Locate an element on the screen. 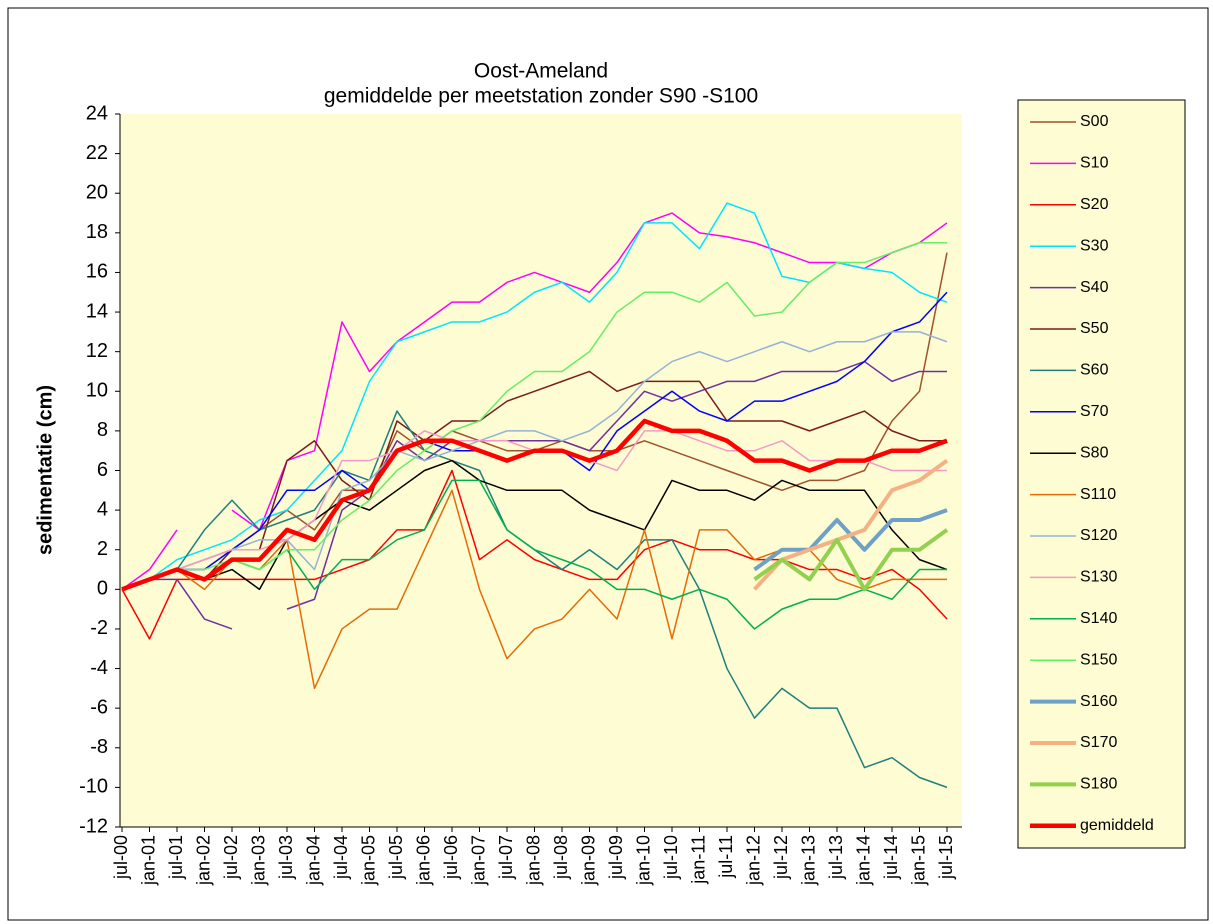 This screenshot has height=924, width=1213. x-tick-label: jul-09 is located at coordinates (616, 857).